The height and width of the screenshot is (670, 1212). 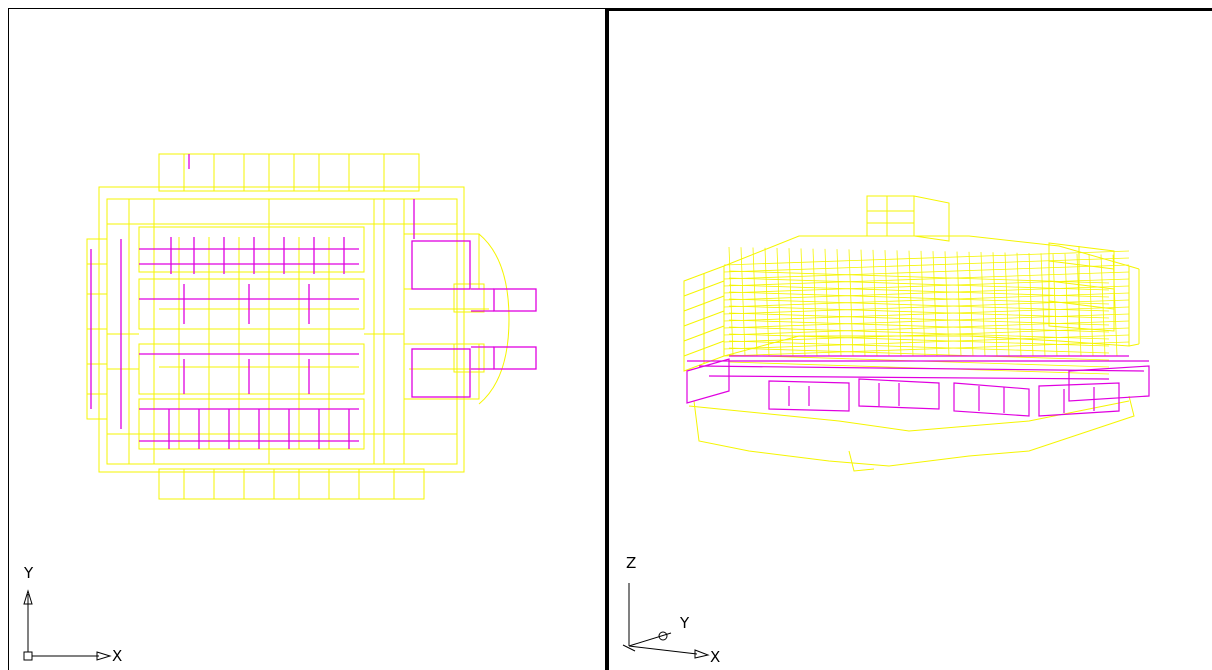 What do you see at coordinates (117, 656) in the screenshot?
I see `ucs-x-label: X` at bounding box center [117, 656].